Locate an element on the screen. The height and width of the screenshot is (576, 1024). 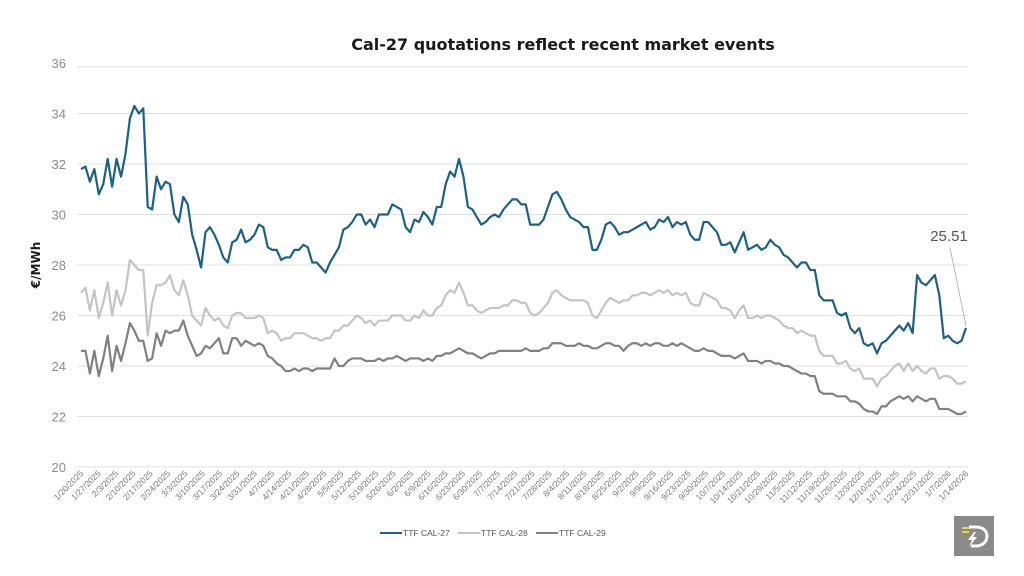
legend: TTF CAL-27 TTF CAL-28 TTF CAL-29 is located at coordinates (493, 533).